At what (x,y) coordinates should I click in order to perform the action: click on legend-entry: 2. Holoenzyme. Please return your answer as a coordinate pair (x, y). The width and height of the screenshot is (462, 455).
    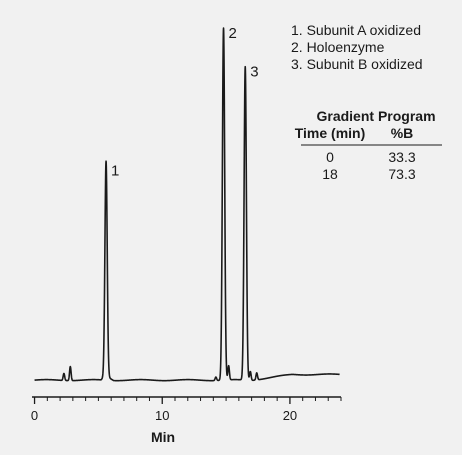
    Looking at the image, I should click on (338, 47).